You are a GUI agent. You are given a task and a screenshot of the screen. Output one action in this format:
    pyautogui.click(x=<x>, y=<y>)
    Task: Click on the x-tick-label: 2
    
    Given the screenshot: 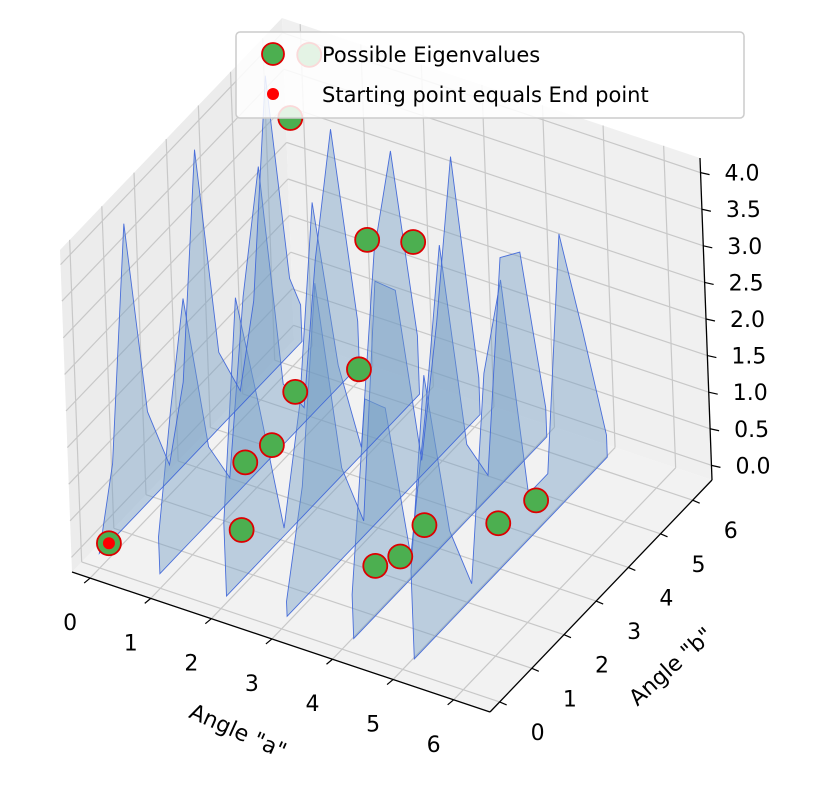 What is the action you would take?
    pyautogui.click(x=191, y=664)
    